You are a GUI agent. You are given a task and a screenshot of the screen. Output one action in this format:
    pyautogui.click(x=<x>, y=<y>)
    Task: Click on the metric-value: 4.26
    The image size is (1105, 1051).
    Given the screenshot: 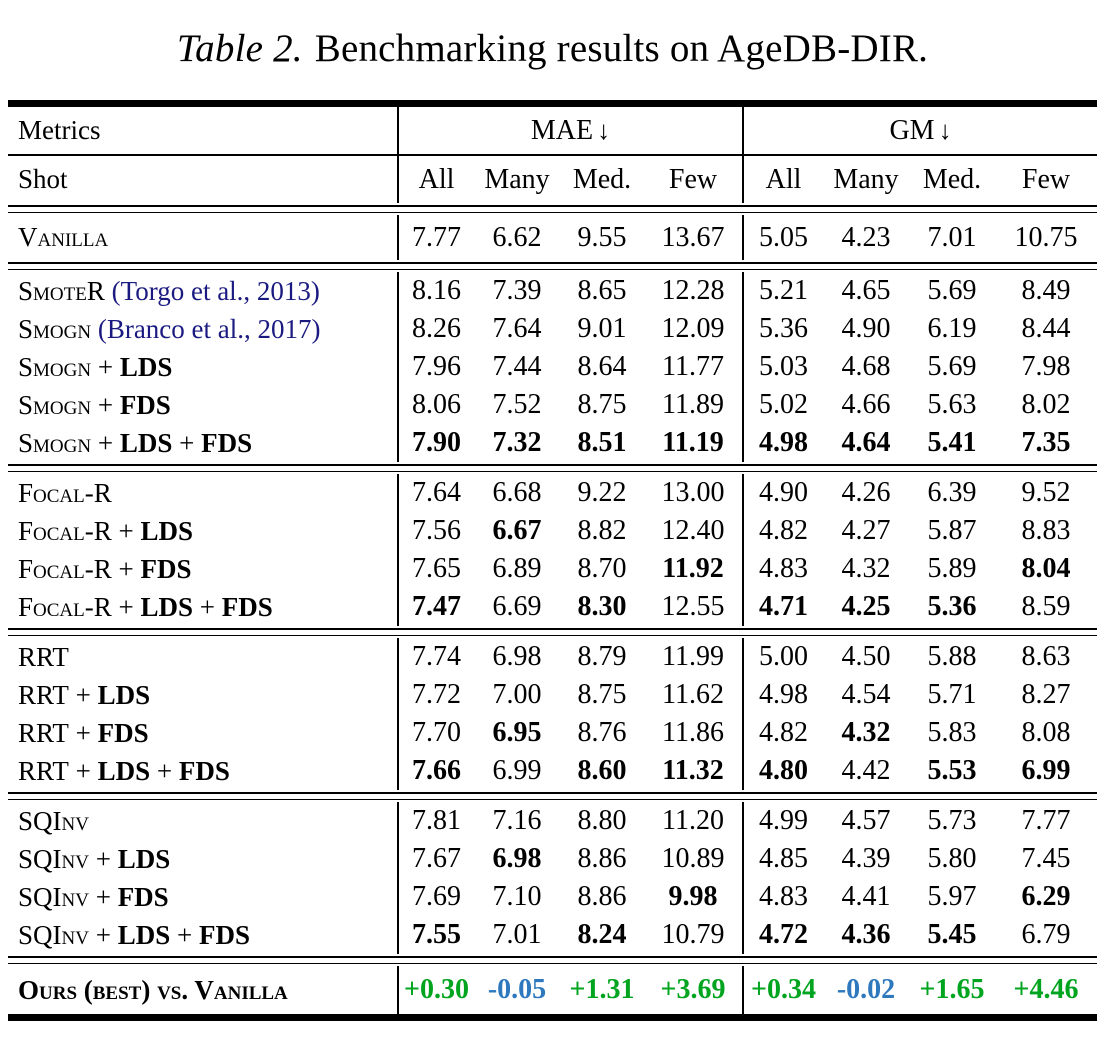 What is the action you would take?
    pyautogui.click(x=866, y=492)
    